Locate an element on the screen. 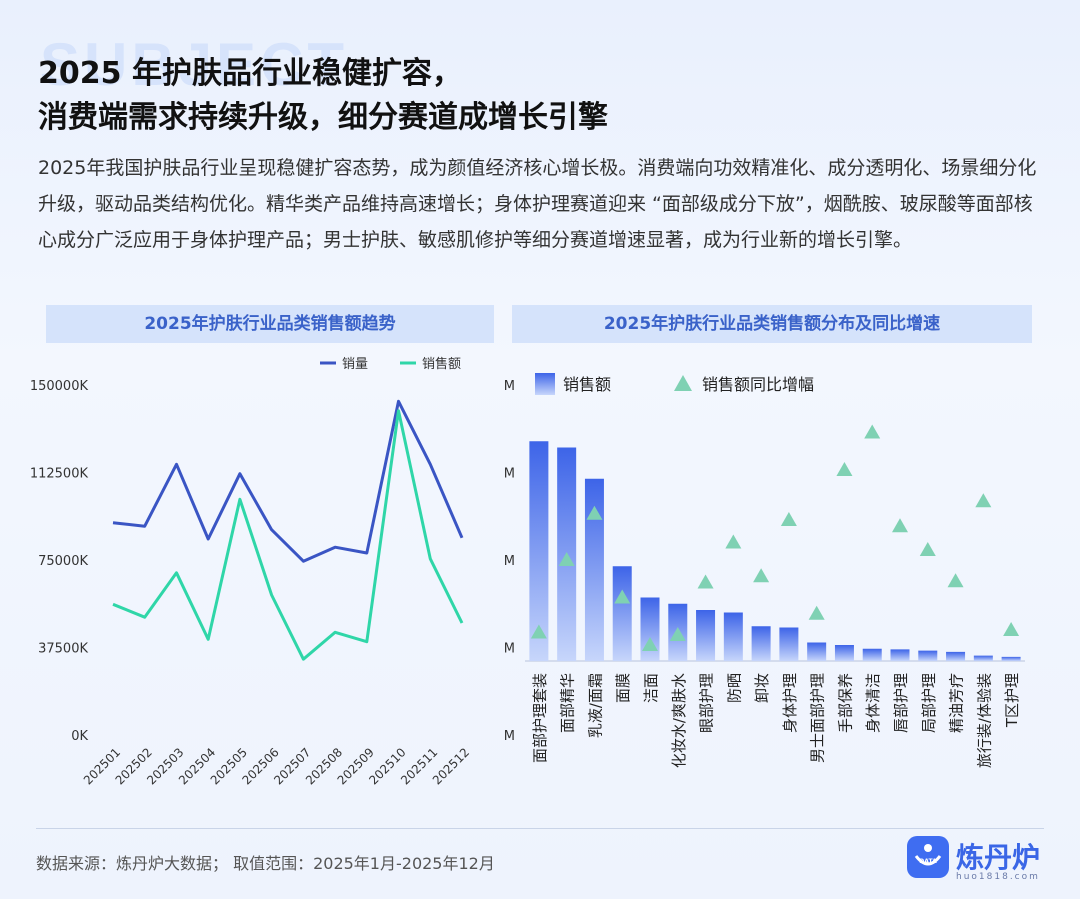 Image resolution: width=1080 pixels, height=899 pixels. y-tick-label: 14,000M is located at coordinates (510, 561).